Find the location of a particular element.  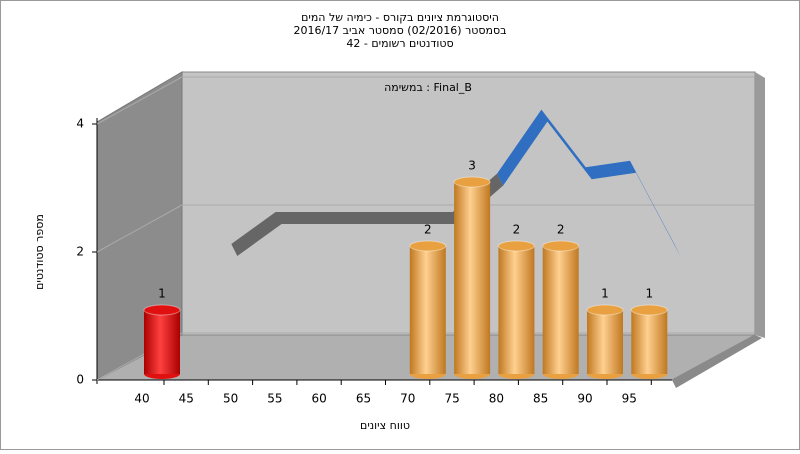

title-line: בסמסטר (02/2016) סמסטר אביב 2016/17 is located at coordinates (399, 30).